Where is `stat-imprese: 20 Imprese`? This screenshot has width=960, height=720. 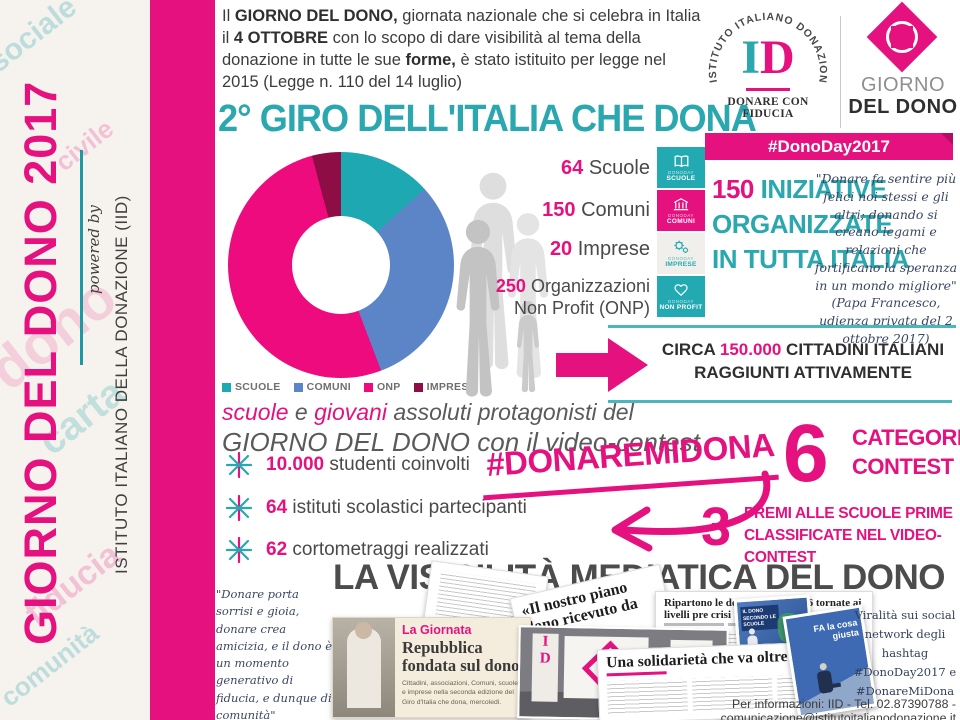
stat-imprese: 20 Imprese is located at coordinates (599, 249).